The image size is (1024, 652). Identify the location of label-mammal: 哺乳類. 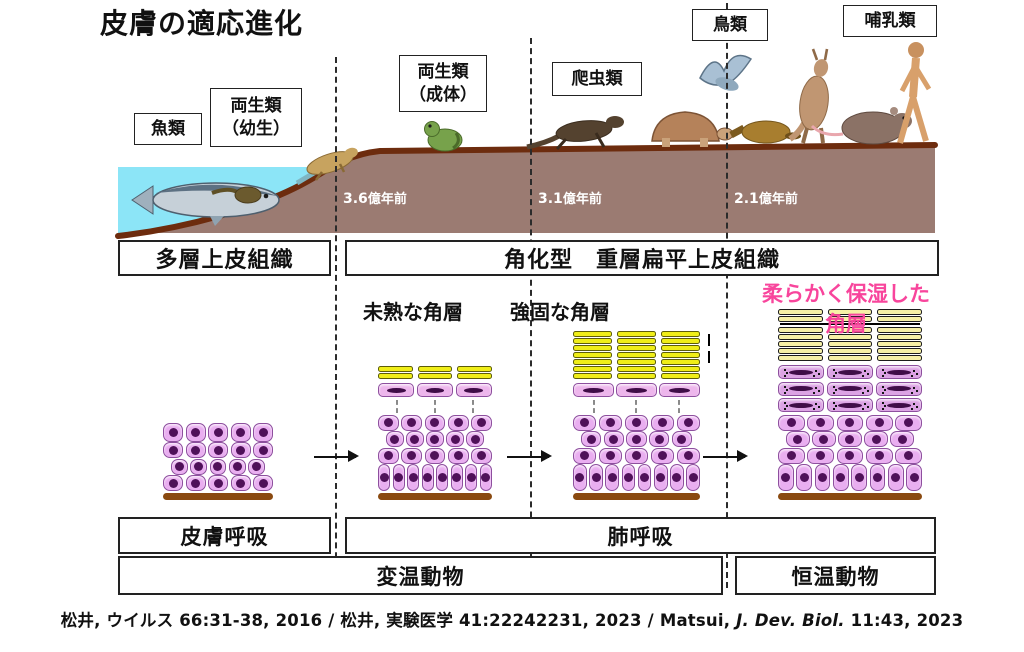
(890, 21).